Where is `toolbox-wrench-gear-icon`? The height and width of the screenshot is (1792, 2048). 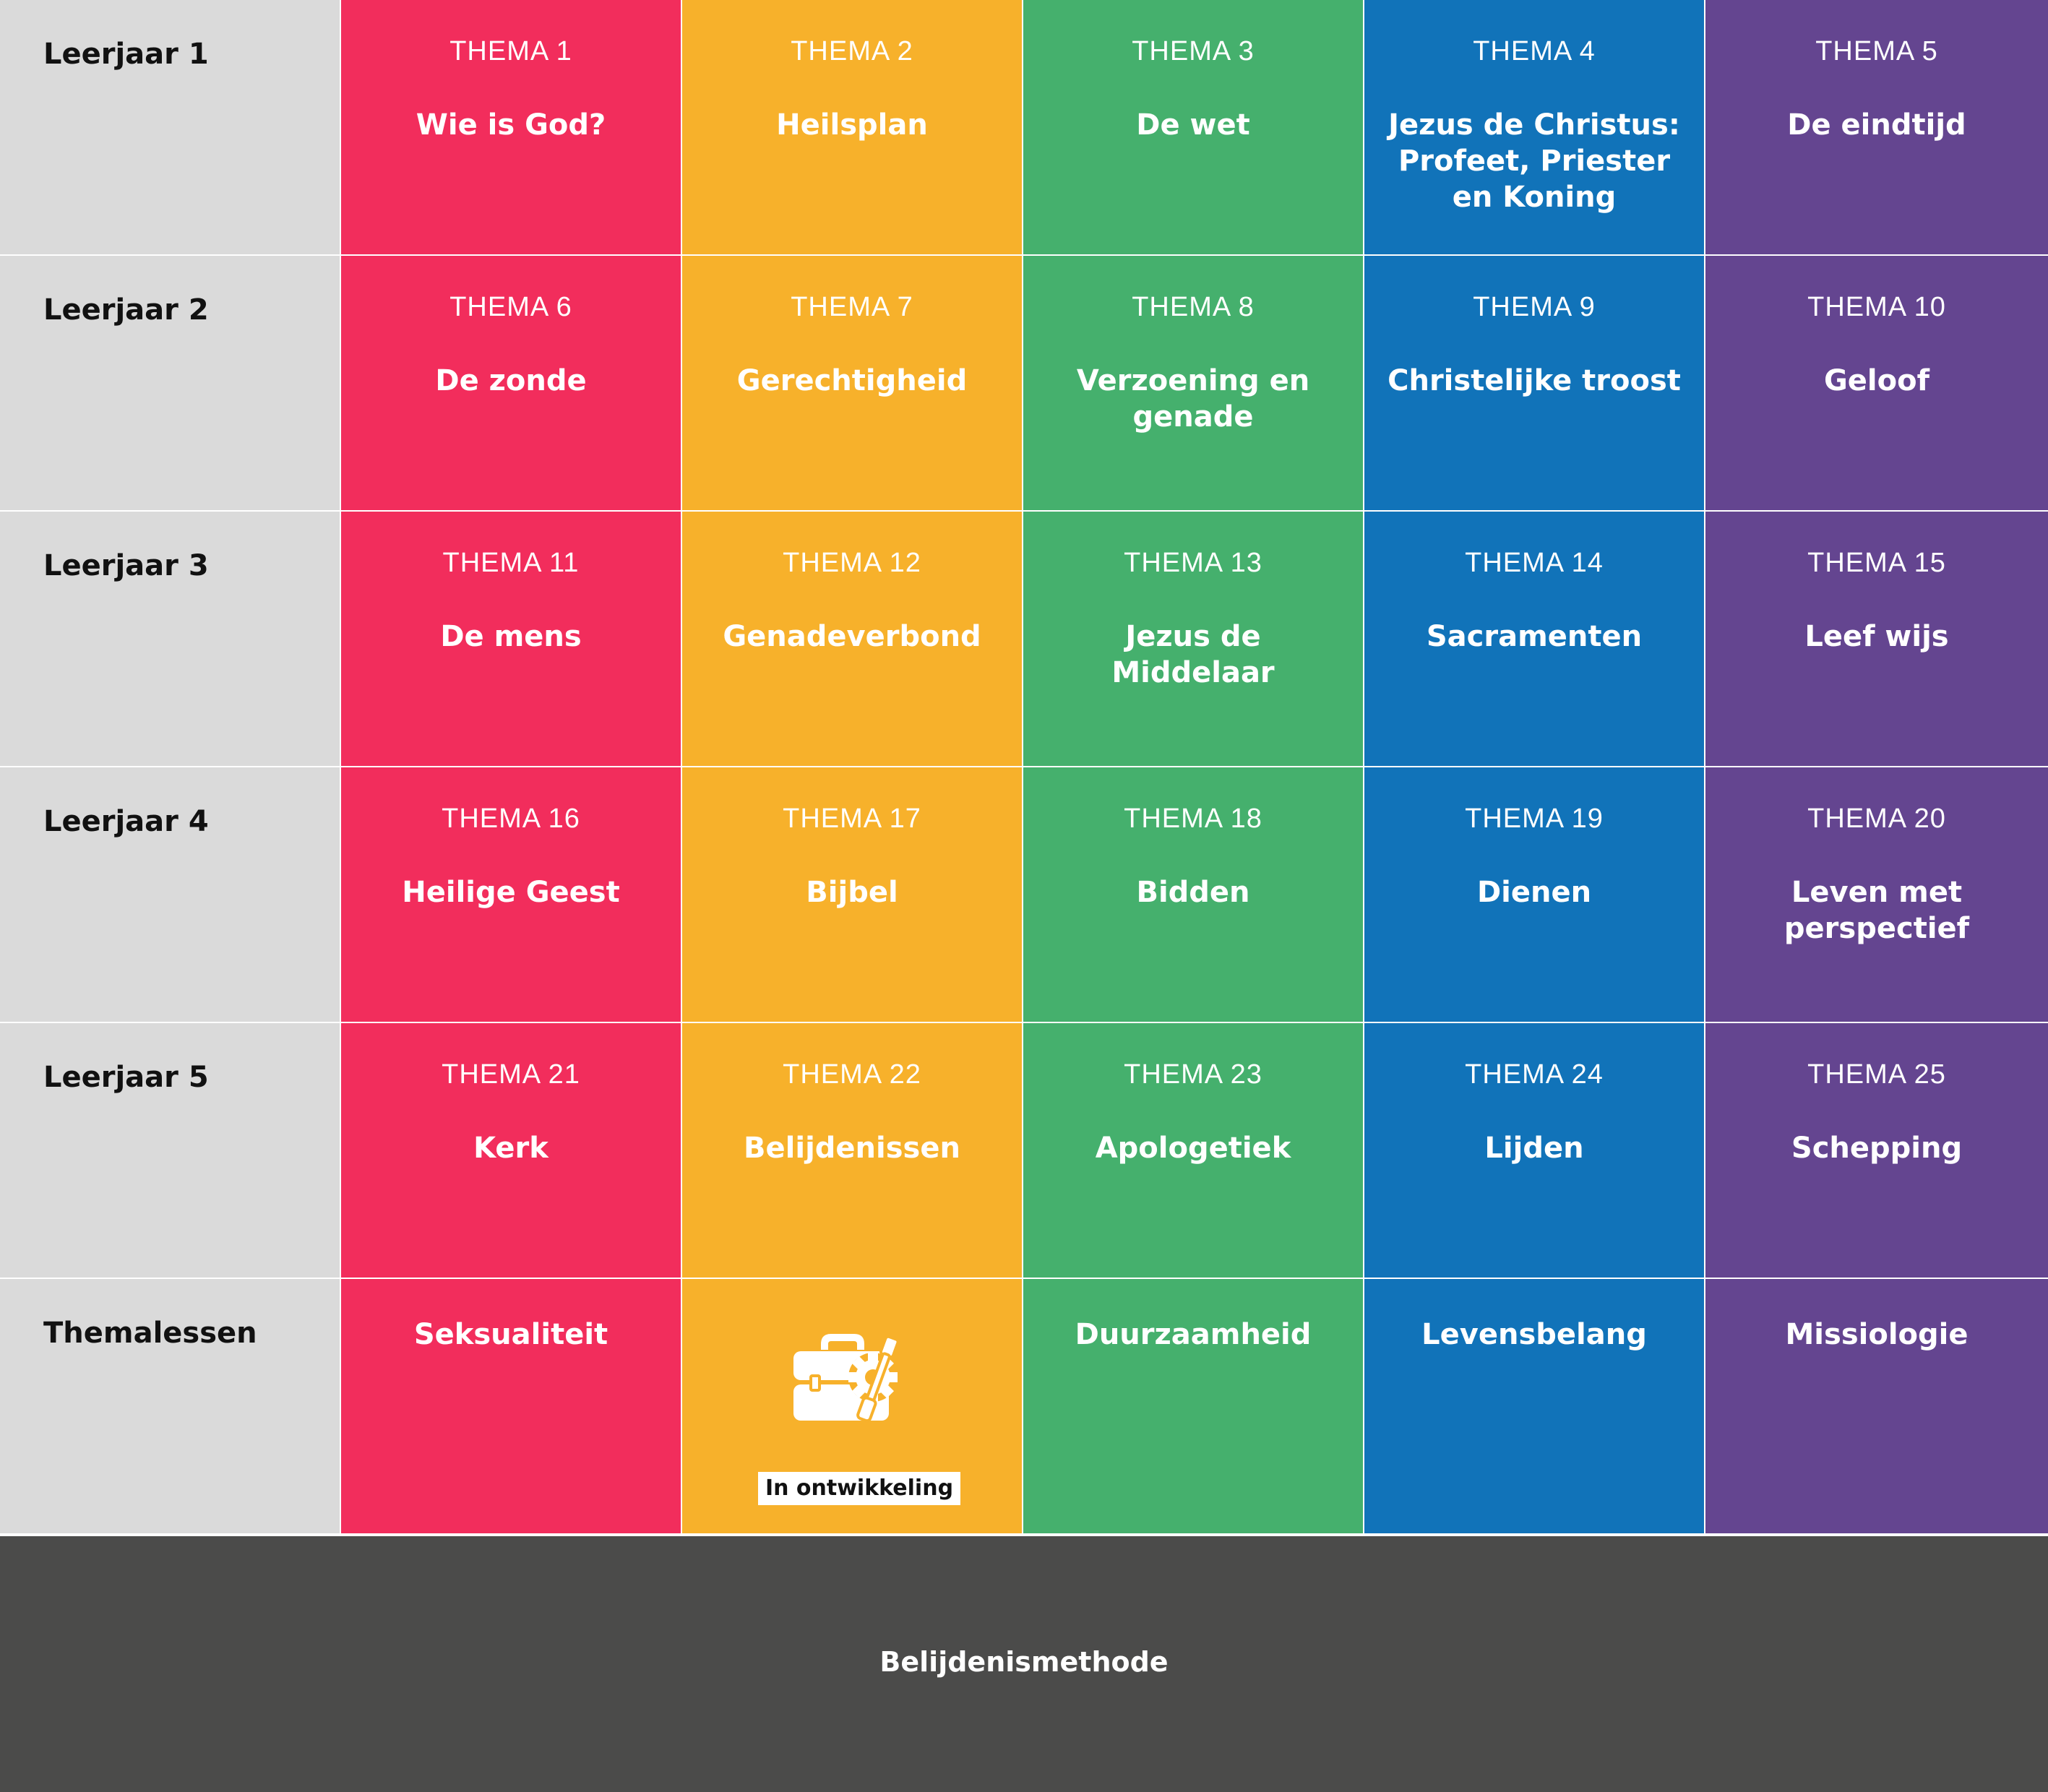
toolbox-wrench-gear-icon is located at coordinates (846, 1378).